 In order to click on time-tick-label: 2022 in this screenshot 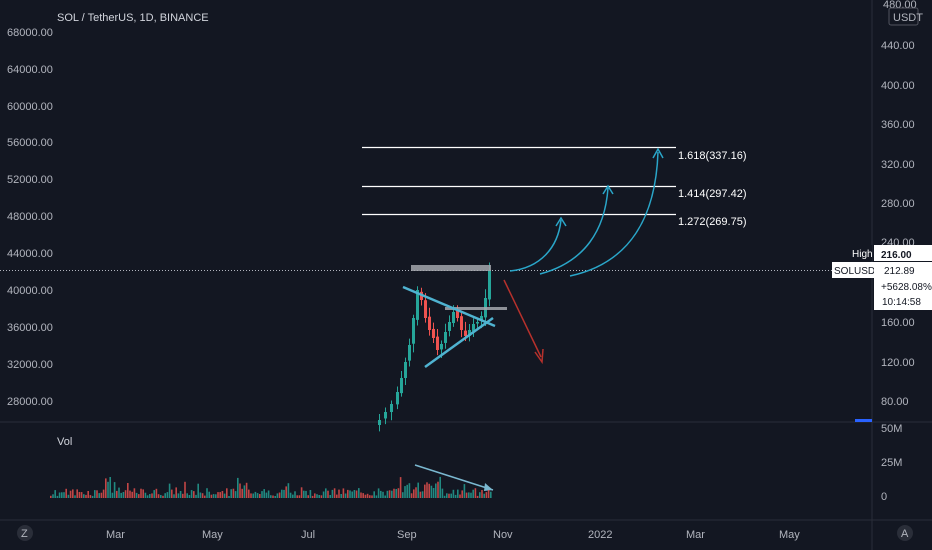, I will do `click(600, 535)`.